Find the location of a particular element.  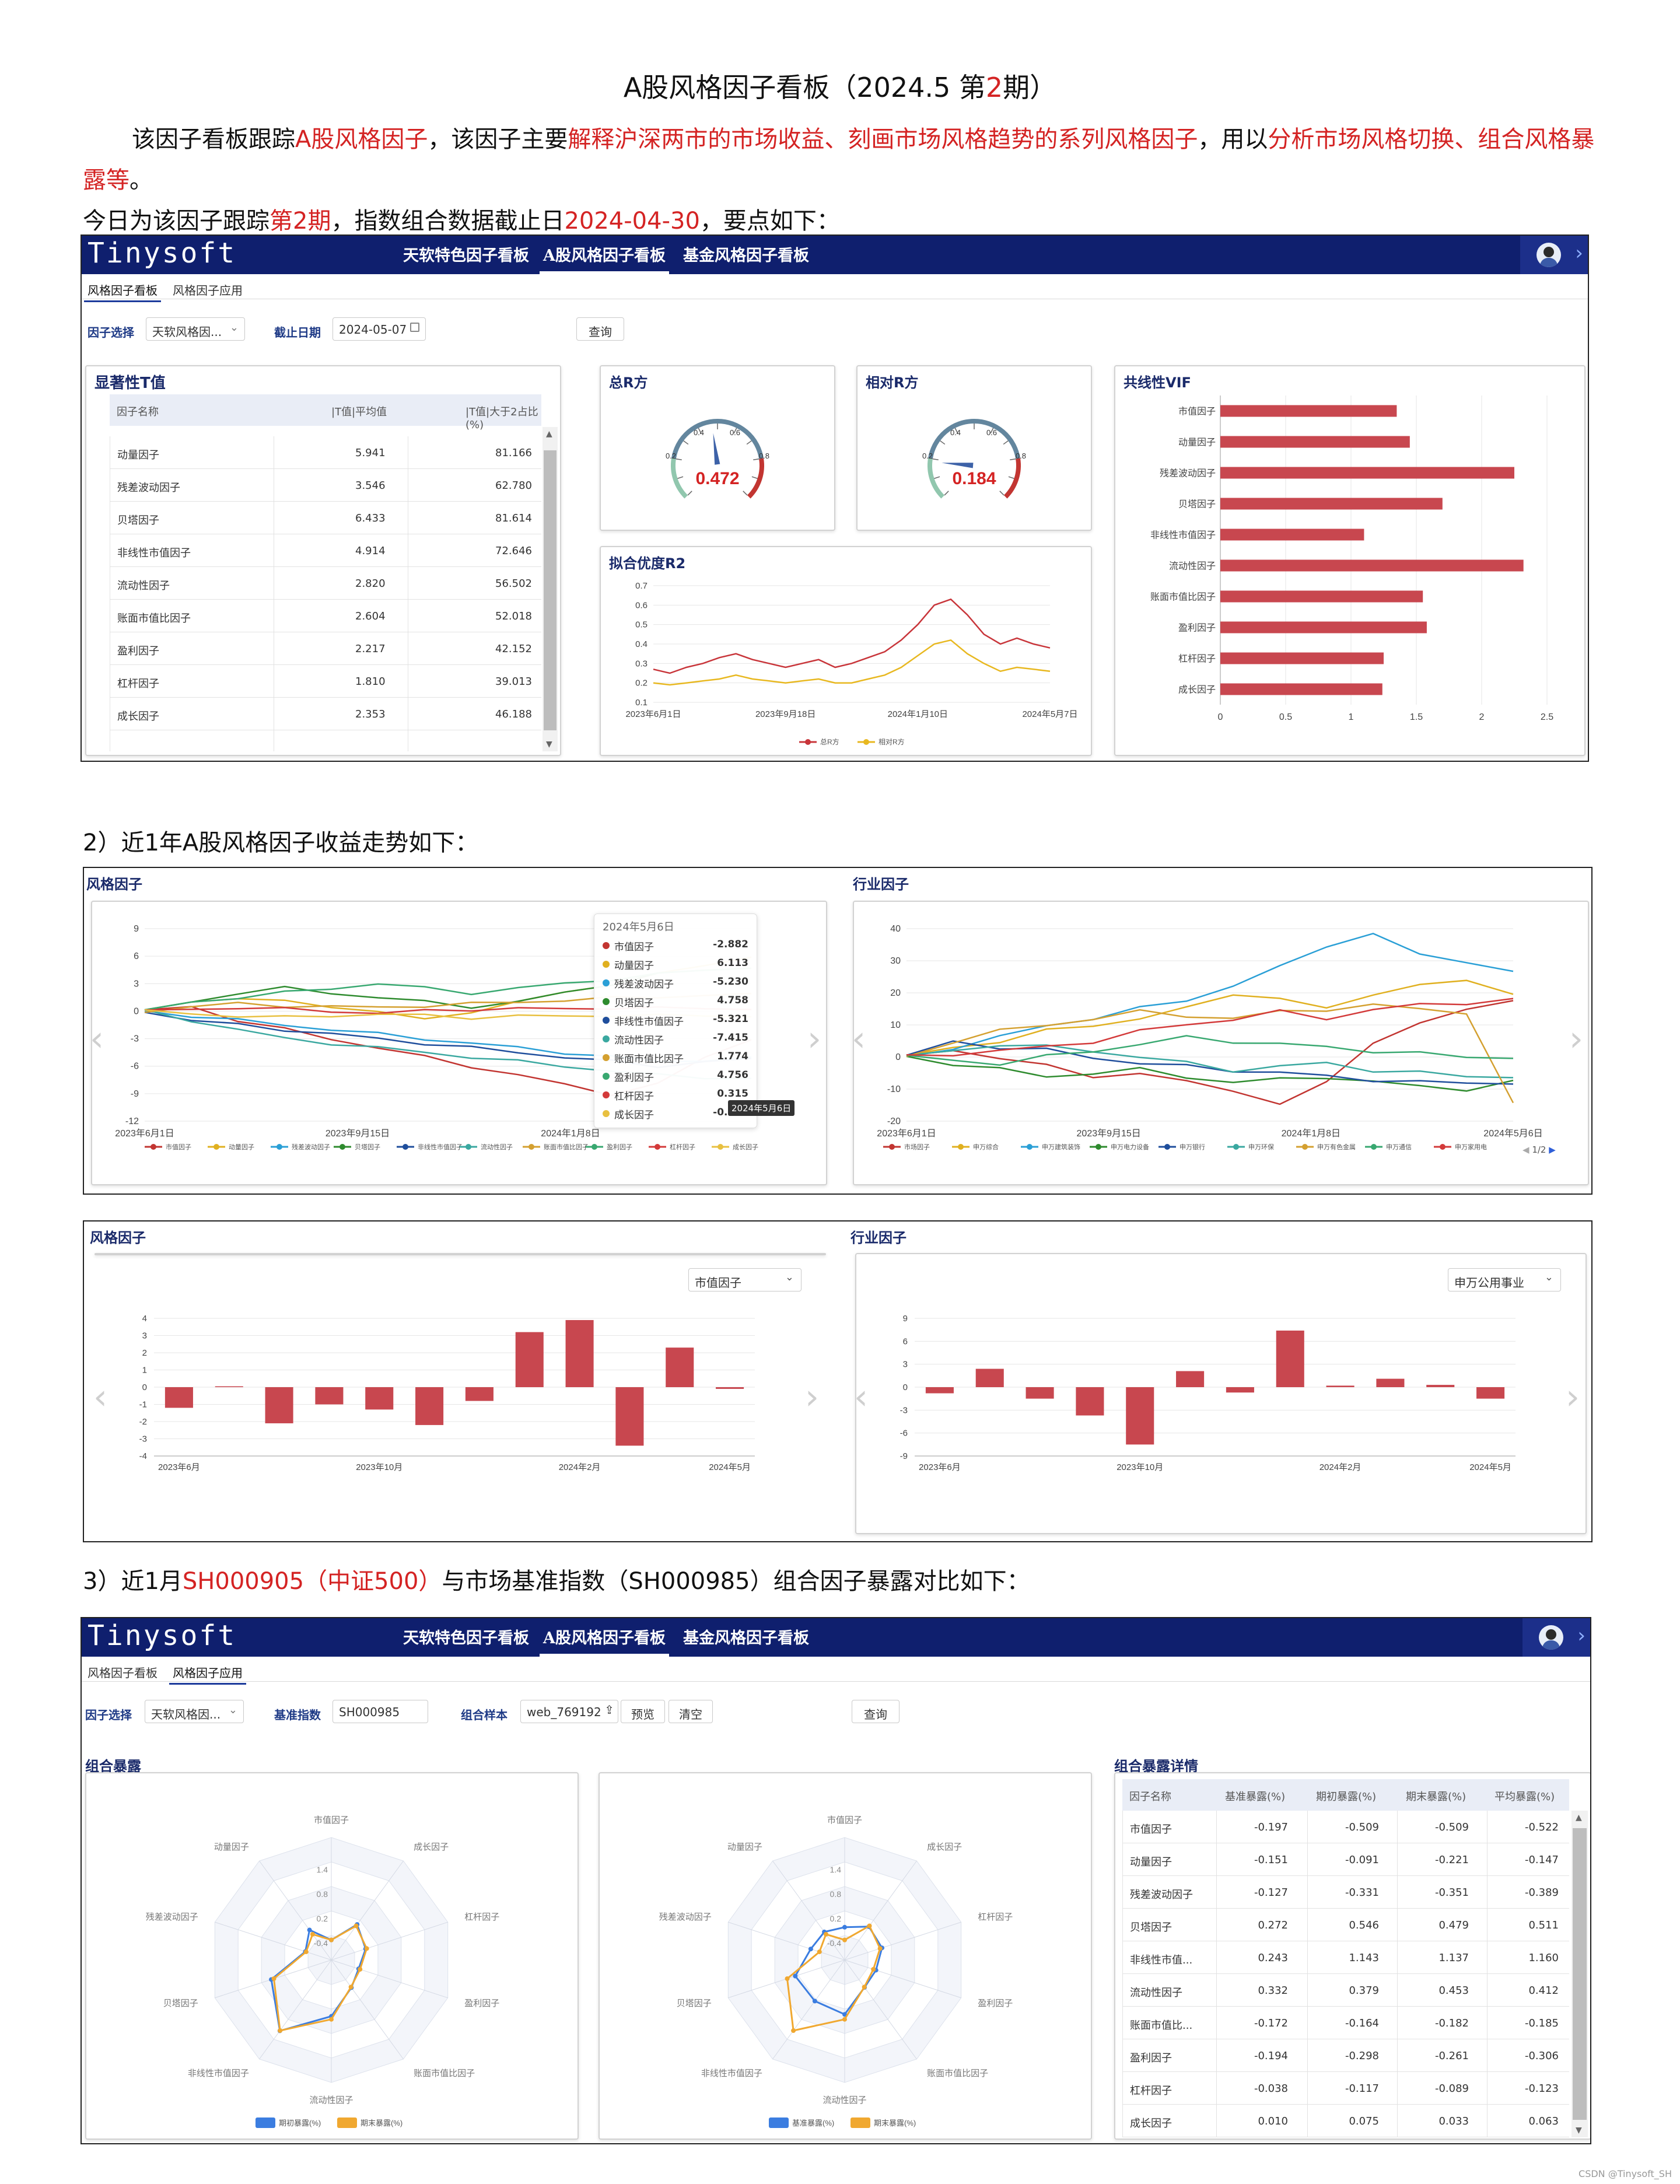

y-tick-label: 0 is located at coordinates (905, 1387).